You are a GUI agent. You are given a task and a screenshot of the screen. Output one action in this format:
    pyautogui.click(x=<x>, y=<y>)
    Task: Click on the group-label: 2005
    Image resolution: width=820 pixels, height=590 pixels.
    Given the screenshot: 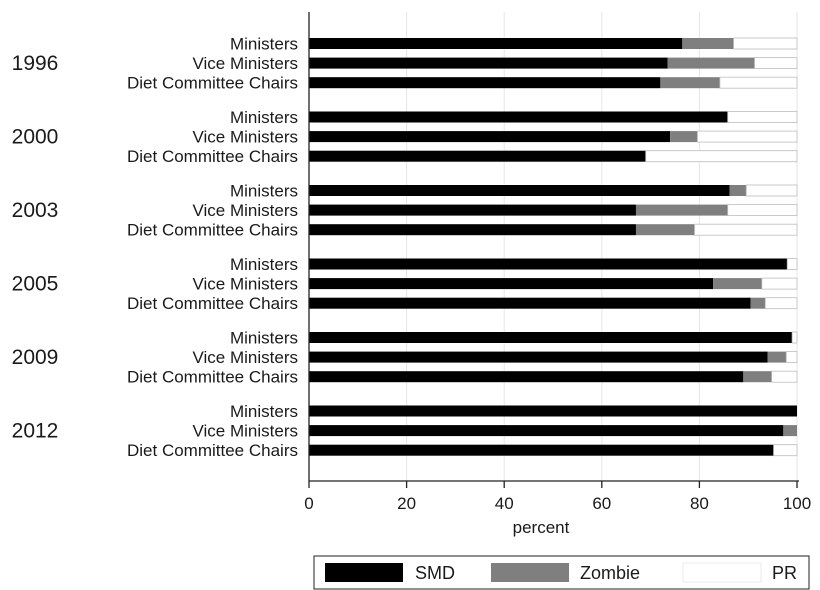 What is the action you would take?
    pyautogui.click(x=35, y=284)
    